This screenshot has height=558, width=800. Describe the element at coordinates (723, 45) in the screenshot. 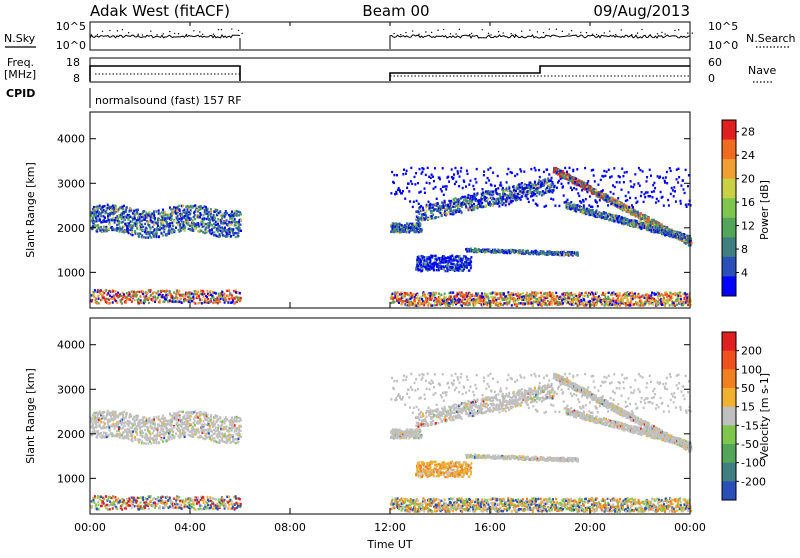

I see `nsearch-bottom-tick: 10^0` at that location.